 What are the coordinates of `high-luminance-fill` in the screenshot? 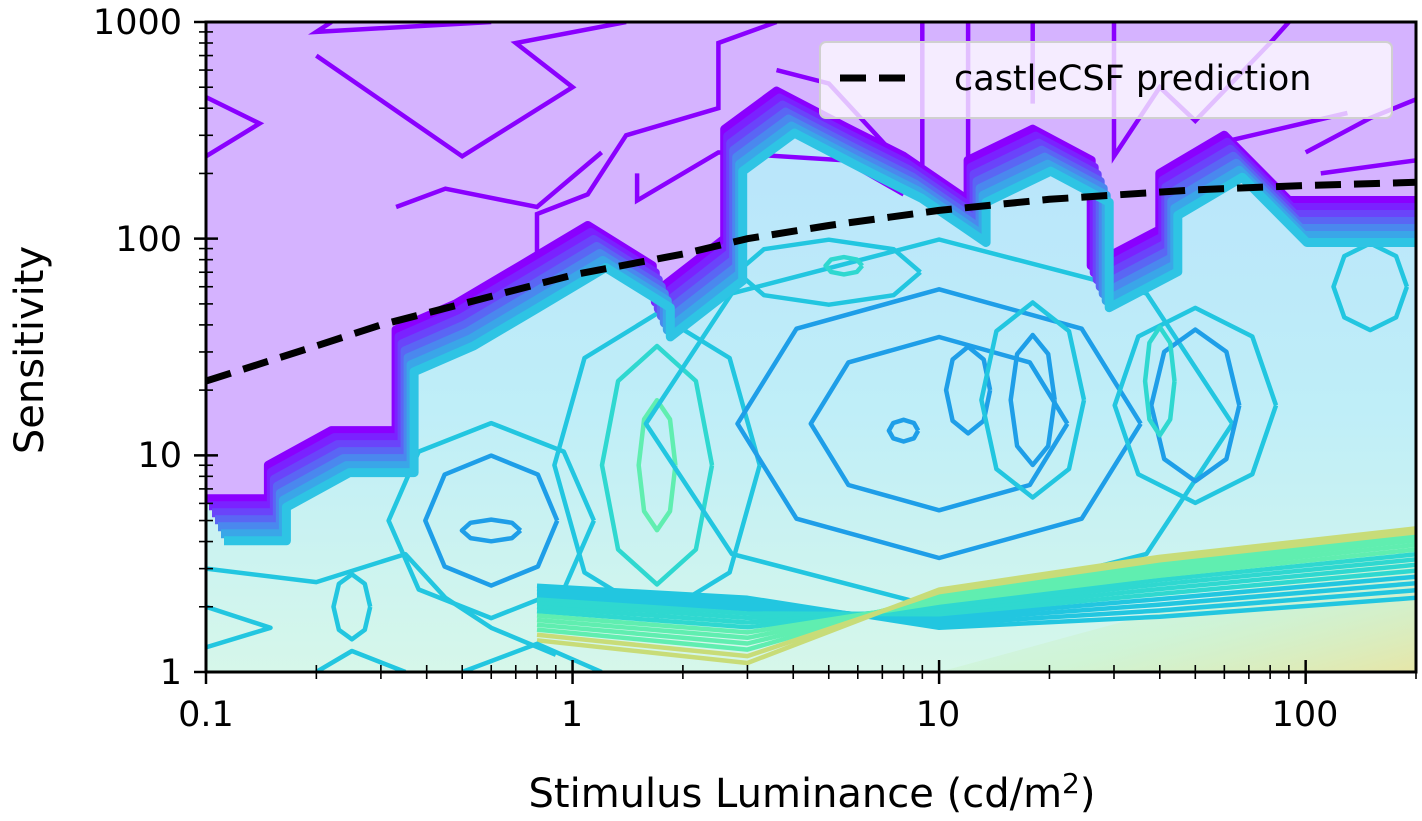 It's located at (1177, 606).